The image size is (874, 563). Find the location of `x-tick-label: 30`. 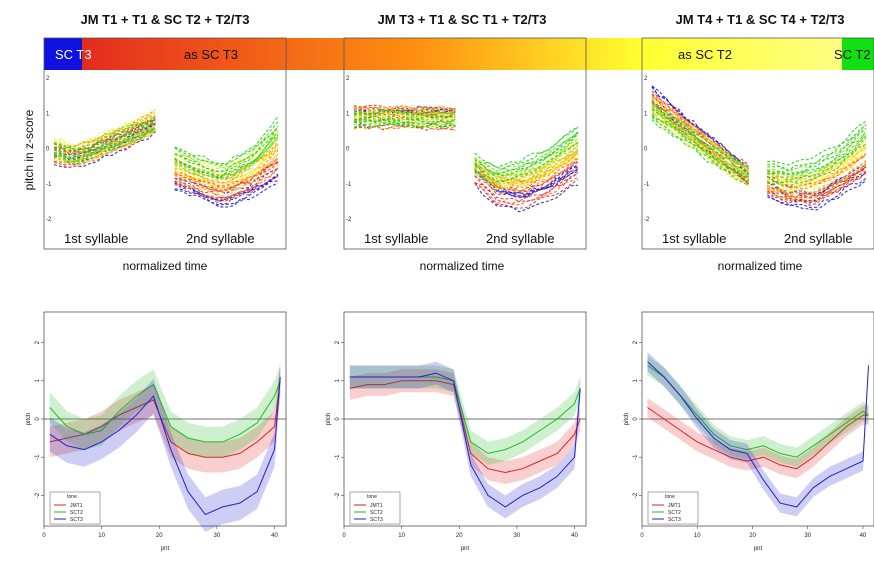

x-tick-label: 30 is located at coordinates (517, 536).